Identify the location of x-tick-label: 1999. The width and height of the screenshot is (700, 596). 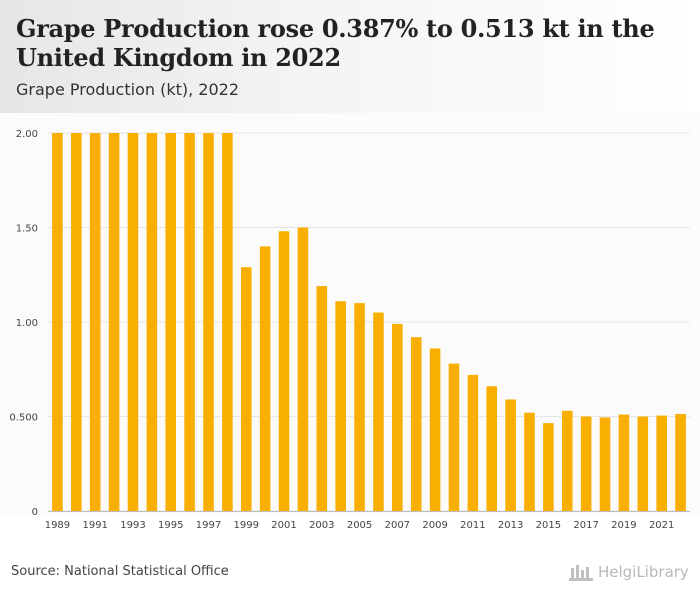
(246, 525).